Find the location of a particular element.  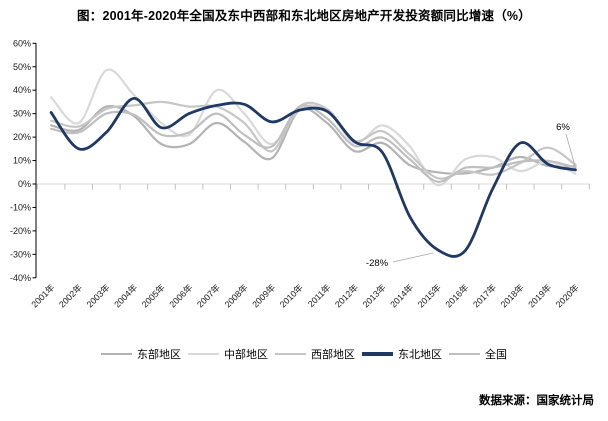

chart-legend: 东部地区 中部地区 西部地区 东北地区 全国 is located at coordinates (304, 354).